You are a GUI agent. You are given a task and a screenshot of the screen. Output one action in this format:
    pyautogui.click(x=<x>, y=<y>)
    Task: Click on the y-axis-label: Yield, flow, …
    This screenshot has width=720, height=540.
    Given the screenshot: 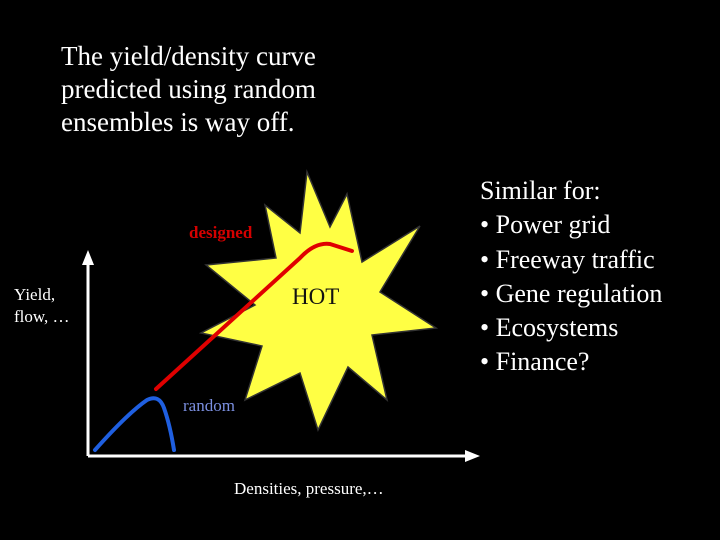 What is the action you would take?
    pyautogui.click(x=42, y=306)
    